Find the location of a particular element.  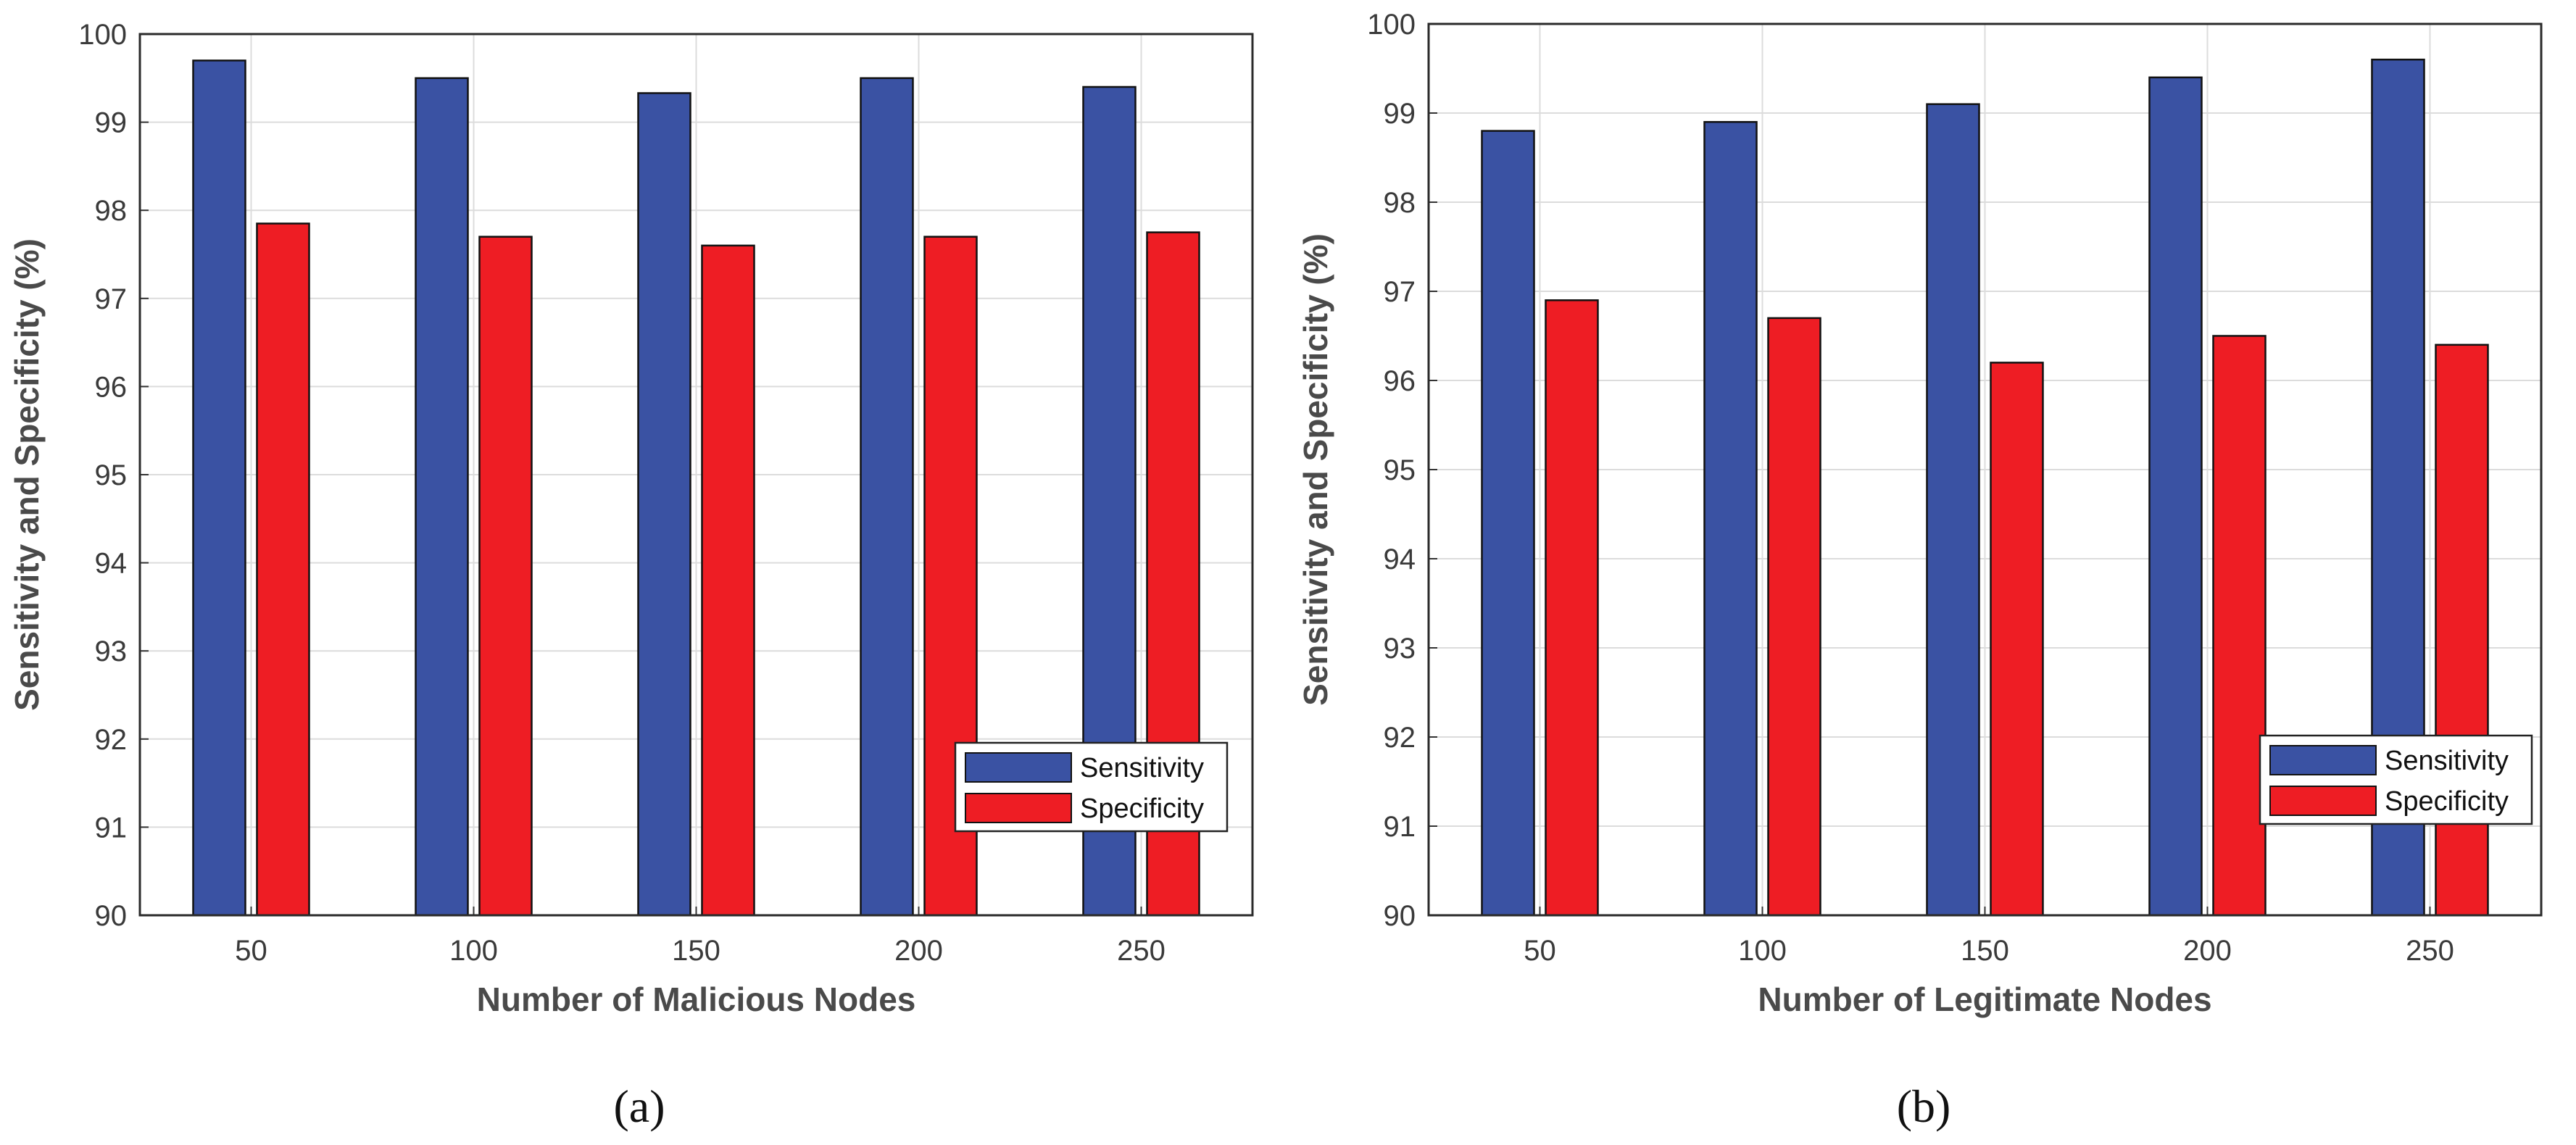

chart-b-xtick-label: 150 is located at coordinates (1985, 951).